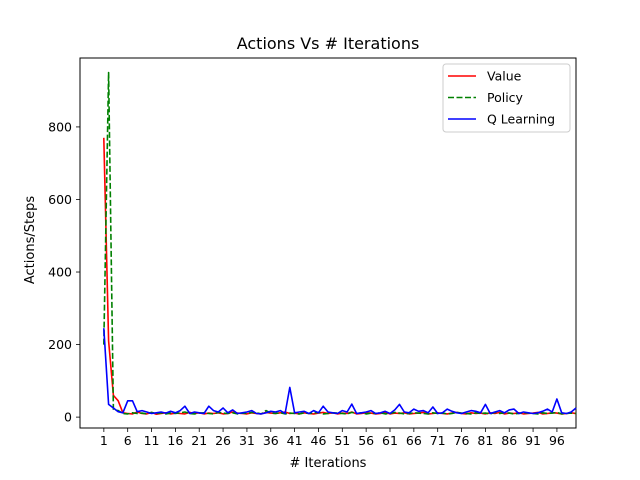 The height and width of the screenshot is (480, 640). I want to click on x-tick-label: 46, so click(319, 440).